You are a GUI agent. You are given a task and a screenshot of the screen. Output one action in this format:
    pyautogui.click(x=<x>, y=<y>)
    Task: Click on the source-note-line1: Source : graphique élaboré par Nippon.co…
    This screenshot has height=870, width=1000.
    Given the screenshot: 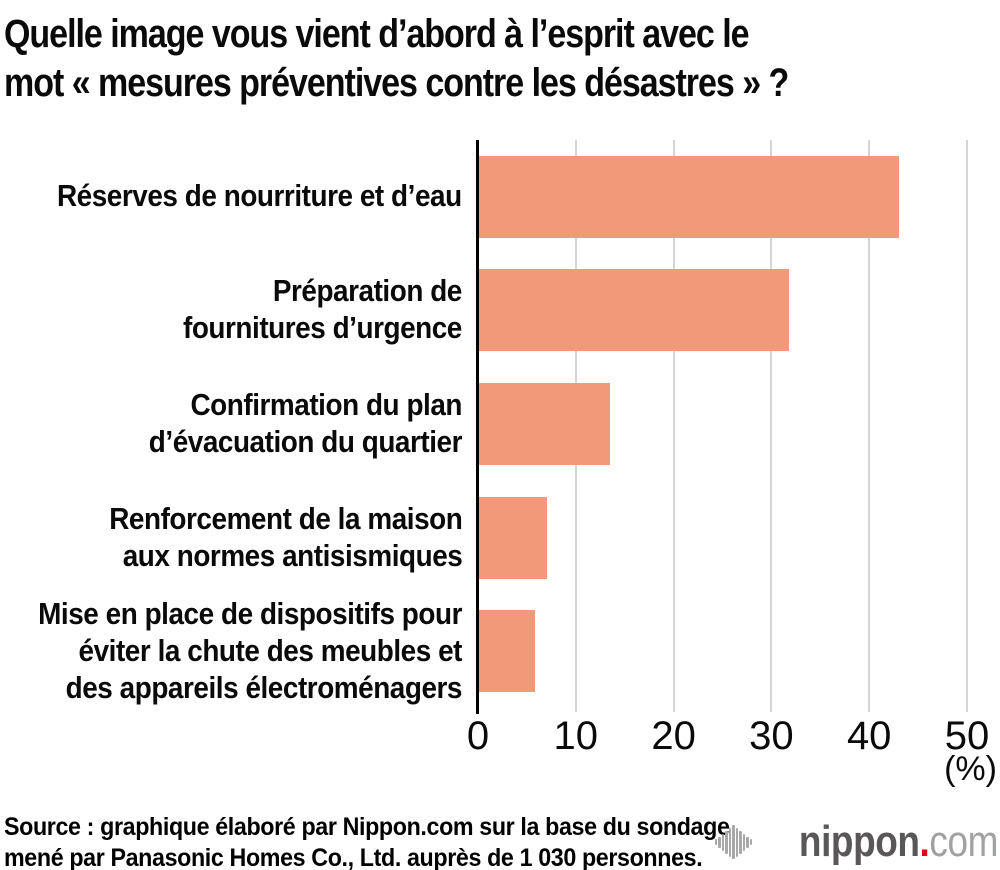 What is the action you would take?
    pyautogui.click(x=367, y=827)
    